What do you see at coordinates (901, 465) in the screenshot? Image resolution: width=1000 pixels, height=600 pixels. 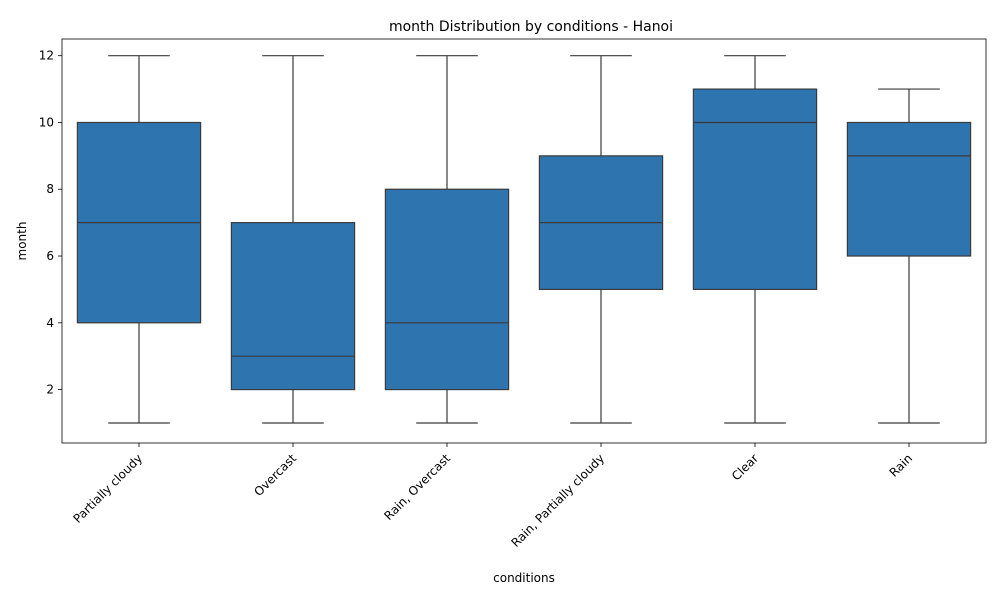 I see `x-tick-label: Rain` at bounding box center [901, 465].